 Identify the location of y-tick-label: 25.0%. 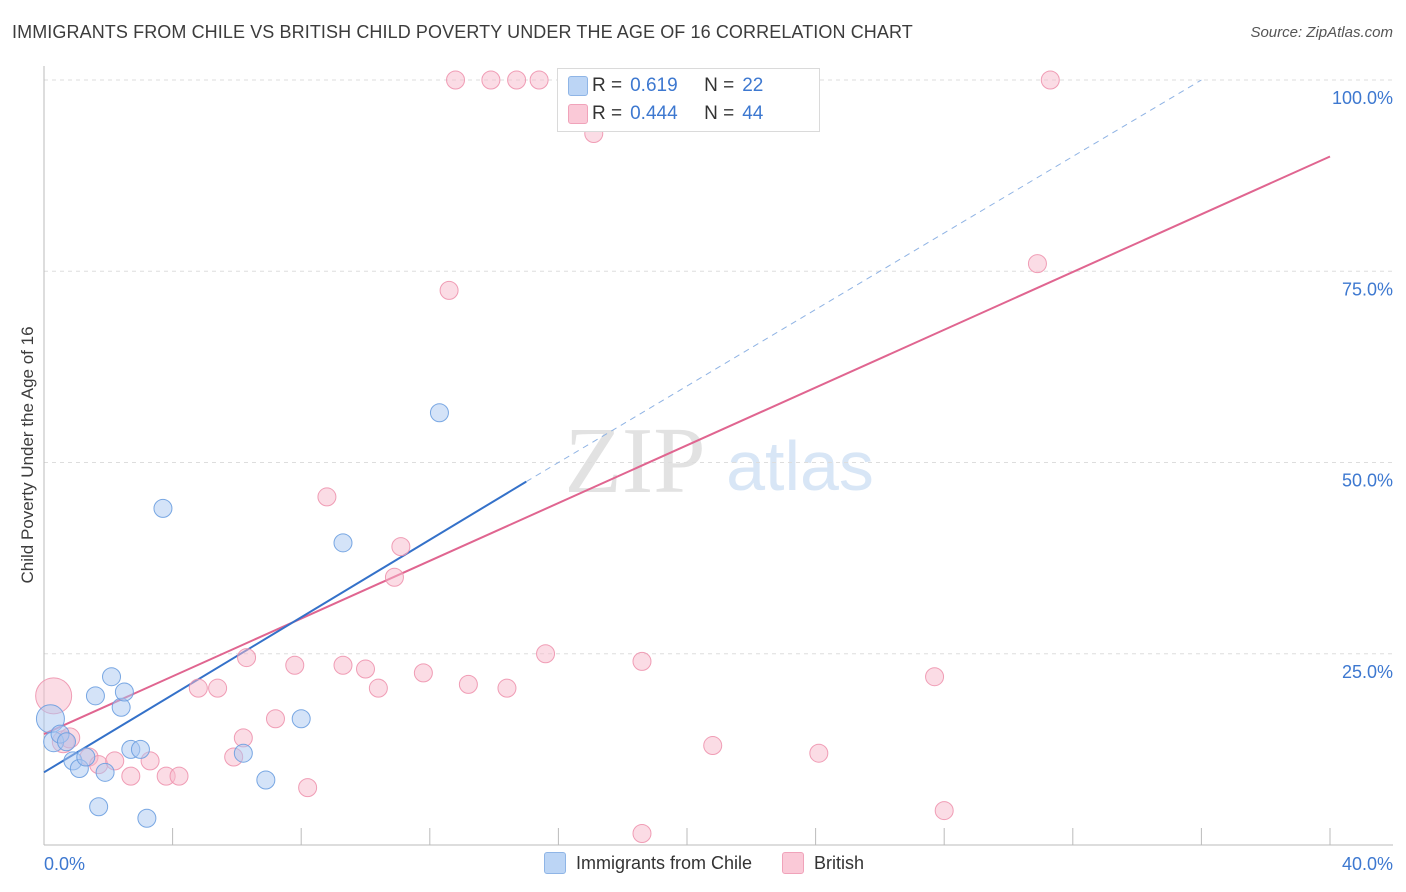
(1367, 672).